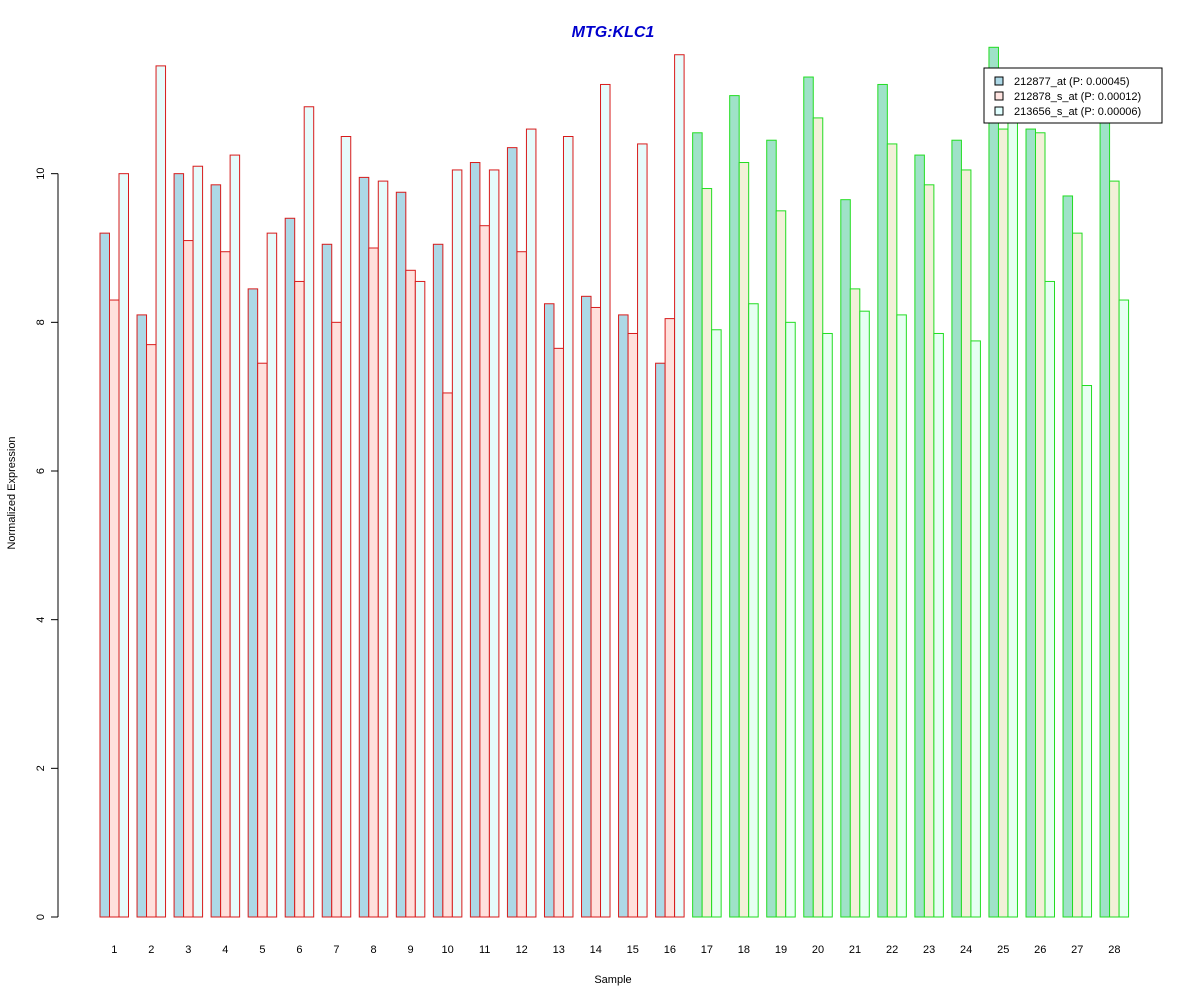  I want to click on x-tick-label: 12, so click(522, 950).